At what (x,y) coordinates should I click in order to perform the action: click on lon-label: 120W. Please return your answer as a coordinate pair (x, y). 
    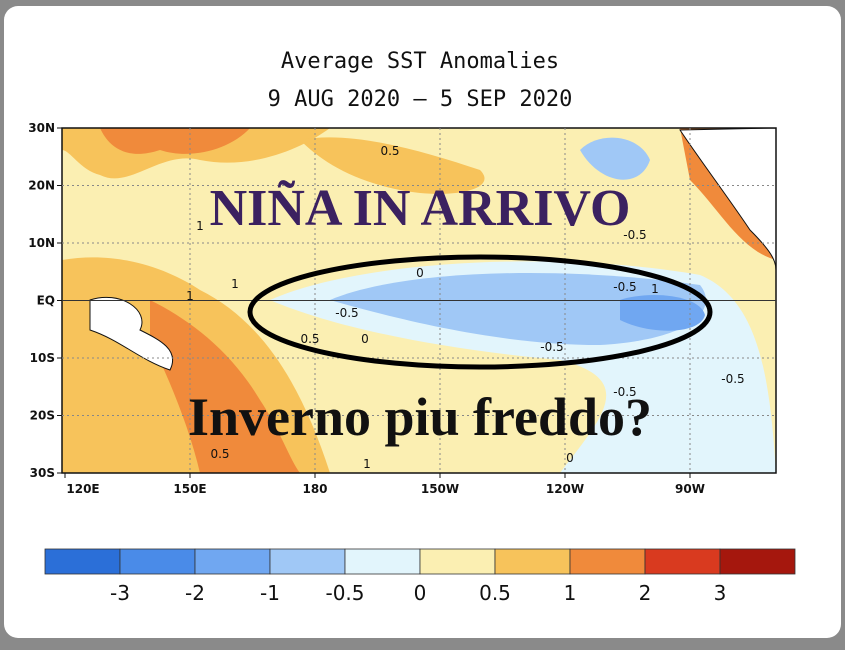
    Looking at the image, I should click on (565, 489).